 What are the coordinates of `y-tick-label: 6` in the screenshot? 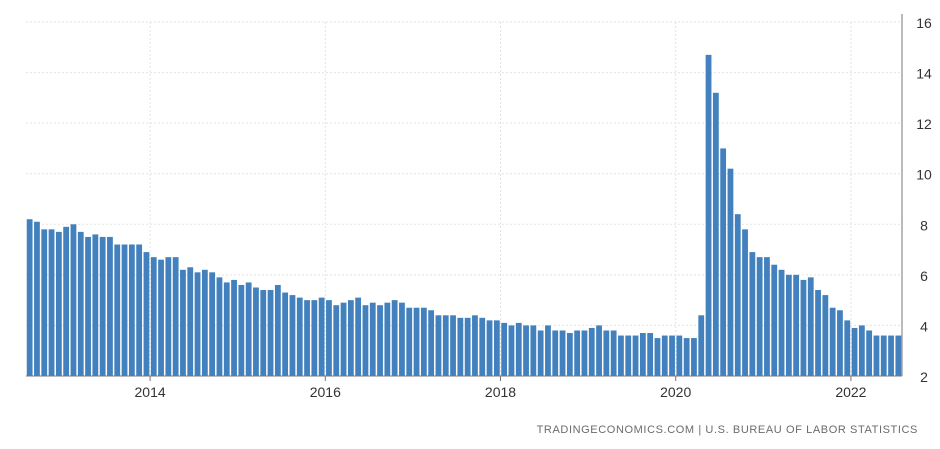 It's located at (924, 276).